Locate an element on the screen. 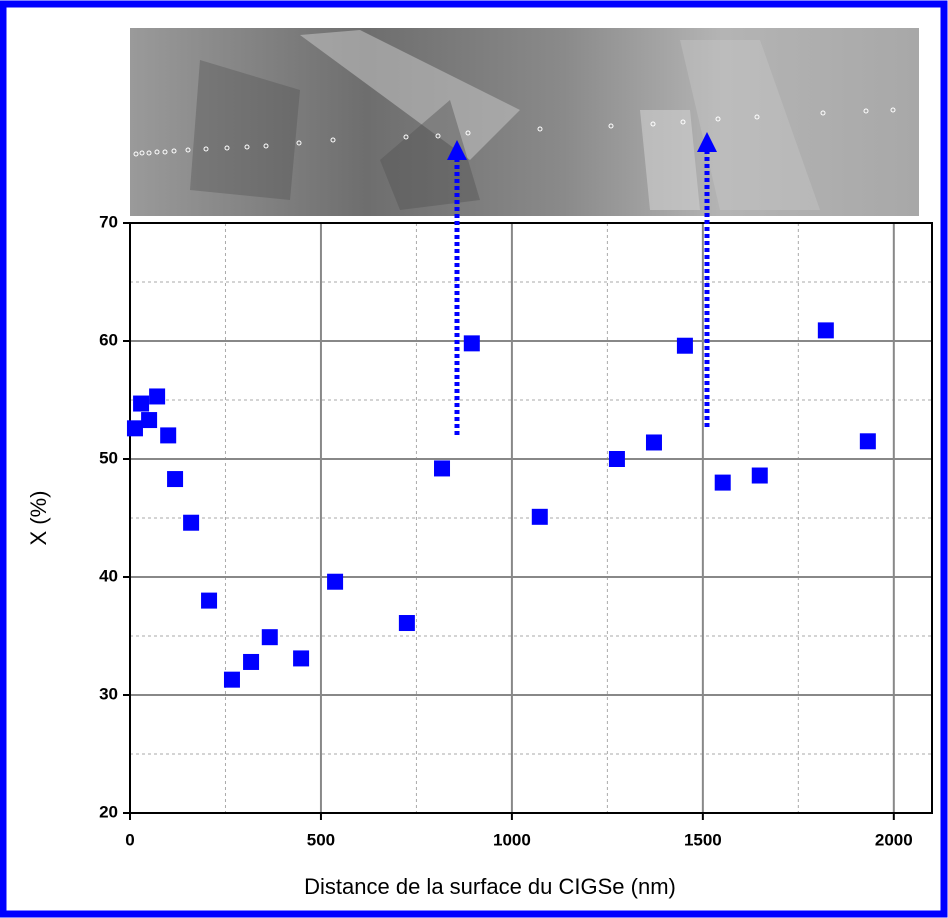  y-tick-label: 20 is located at coordinates (108, 811).